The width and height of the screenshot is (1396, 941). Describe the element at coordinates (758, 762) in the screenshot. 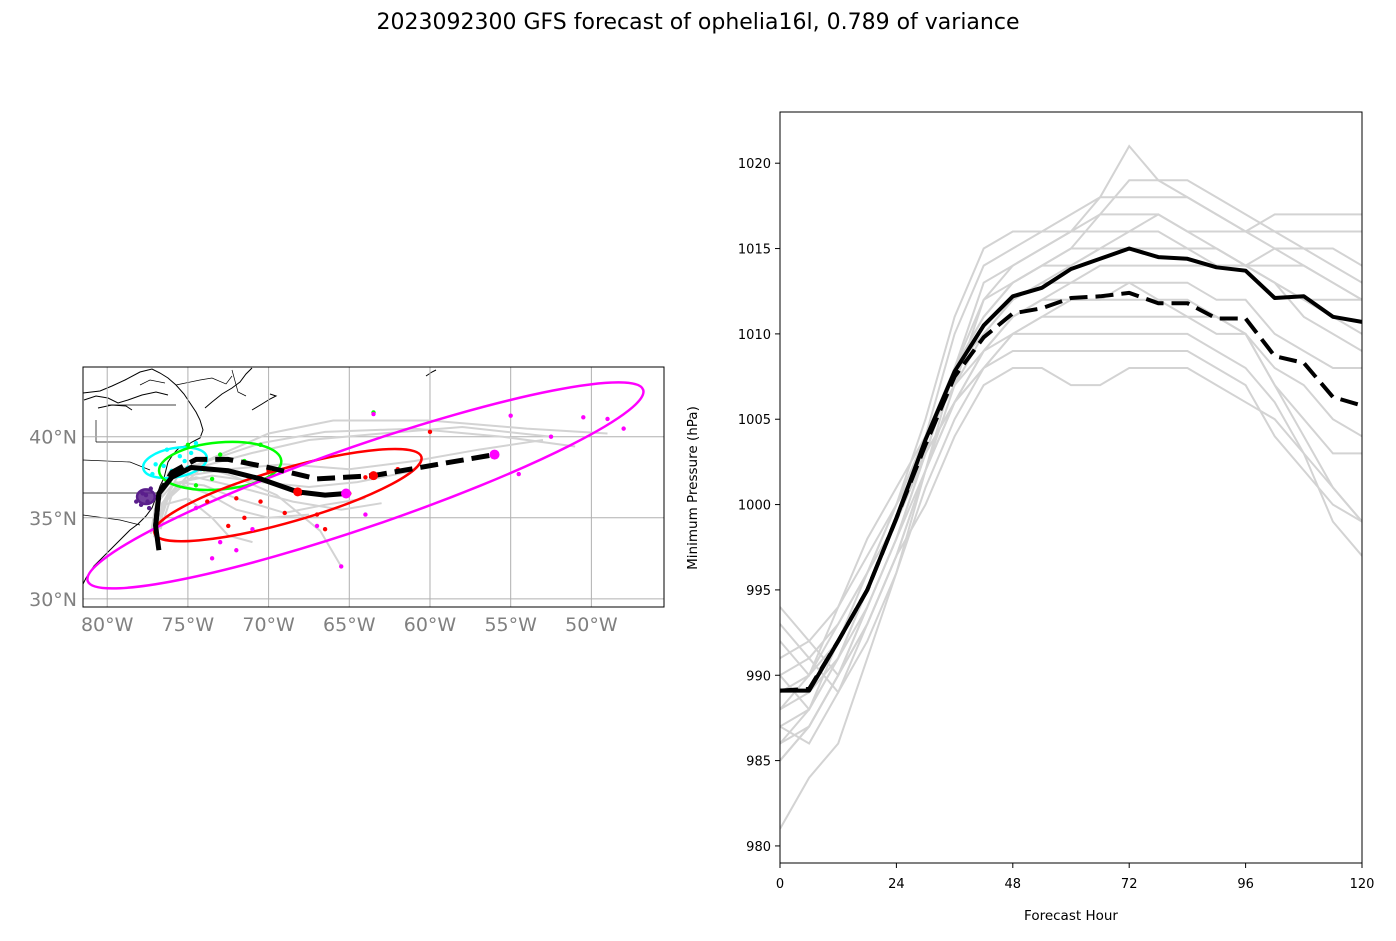

I see `y-tick-label: 985` at that location.